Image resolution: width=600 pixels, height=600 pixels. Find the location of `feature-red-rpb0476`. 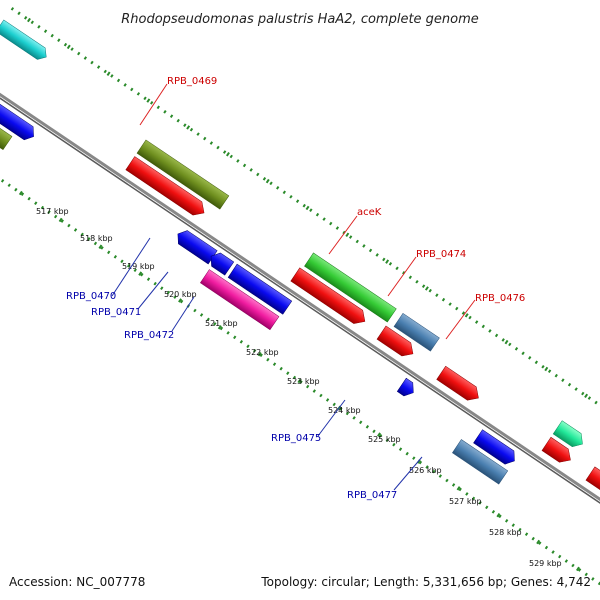

feature-red-rpb0476 is located at coordinates (459, 384).